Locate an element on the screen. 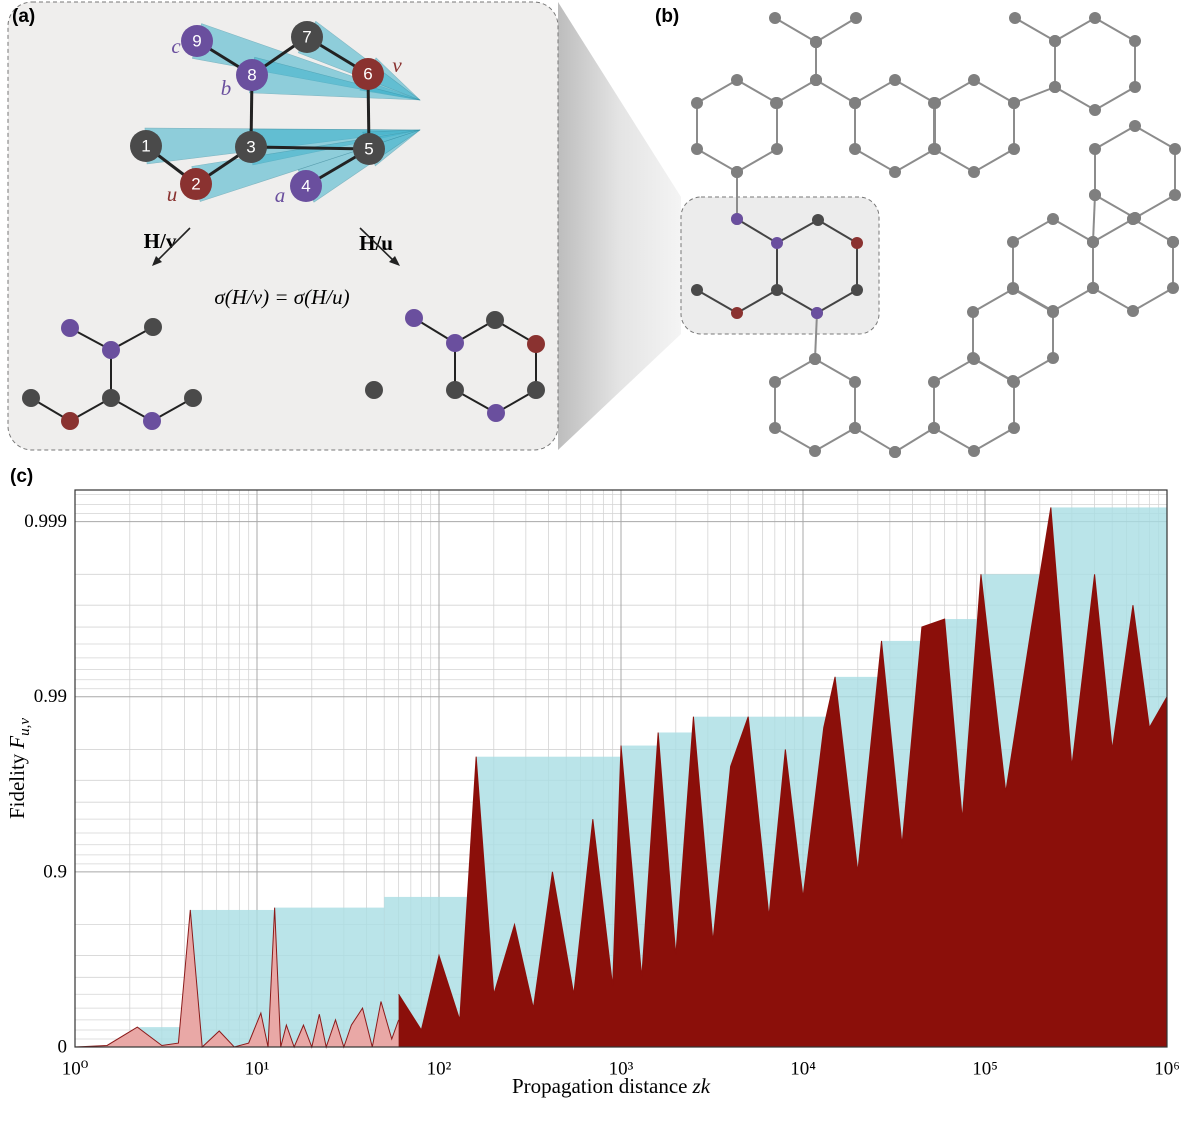 Image resolution: width=1190 pixels, height=1124 pixels. node-label: 1 is located at coordinates (145, 146).